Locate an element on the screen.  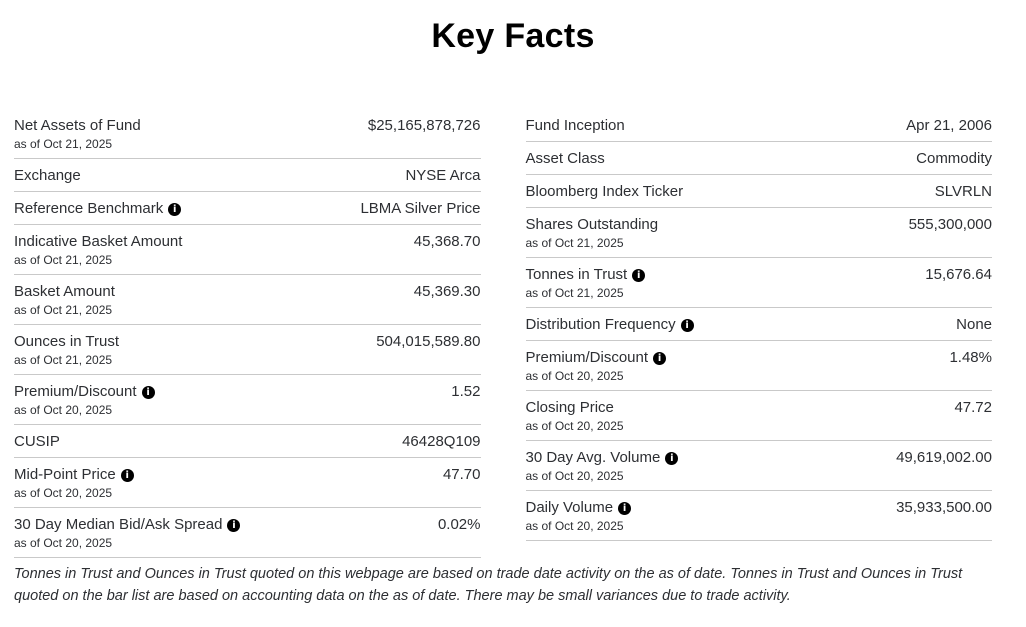
fact-label: Shares Outstanding is located at coordinates (592, 224).